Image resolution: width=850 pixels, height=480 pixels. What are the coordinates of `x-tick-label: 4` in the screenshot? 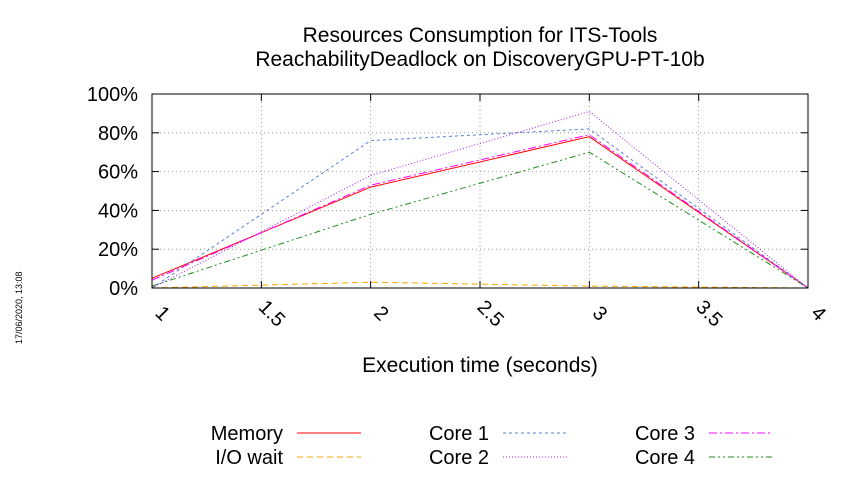 It's located at (818, 313).